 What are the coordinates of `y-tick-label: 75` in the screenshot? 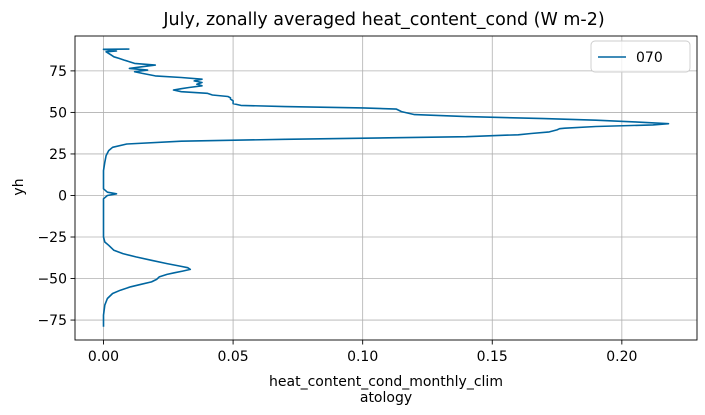 It's located at (58, 72).